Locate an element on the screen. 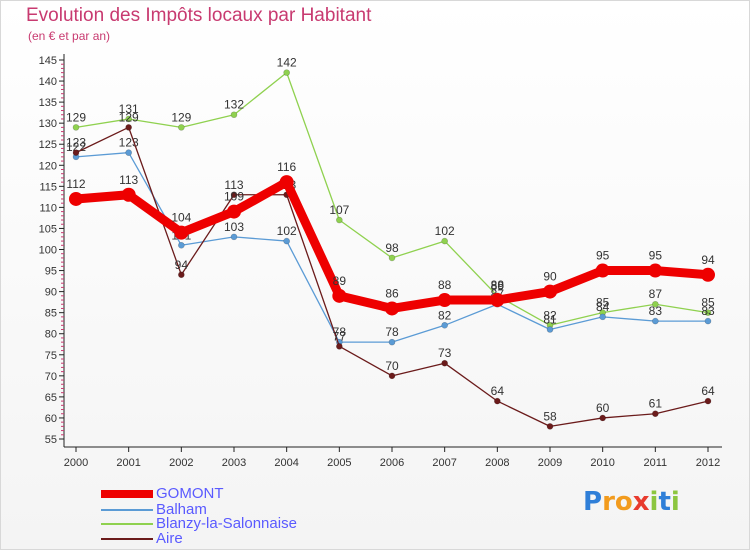  x-tick-label: 2009 is located at coordinates (550, 463).